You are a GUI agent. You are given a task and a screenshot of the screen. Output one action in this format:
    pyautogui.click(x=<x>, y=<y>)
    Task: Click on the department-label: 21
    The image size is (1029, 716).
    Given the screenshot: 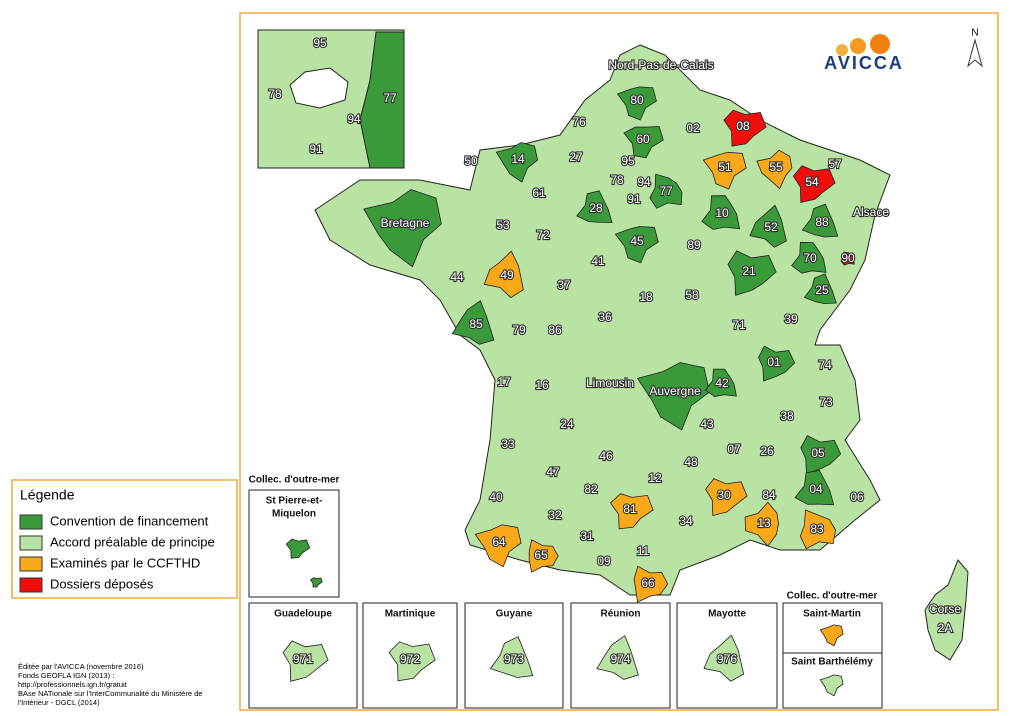 What is the action you would take?
    pyautogui.click(x=749, y=271)
    